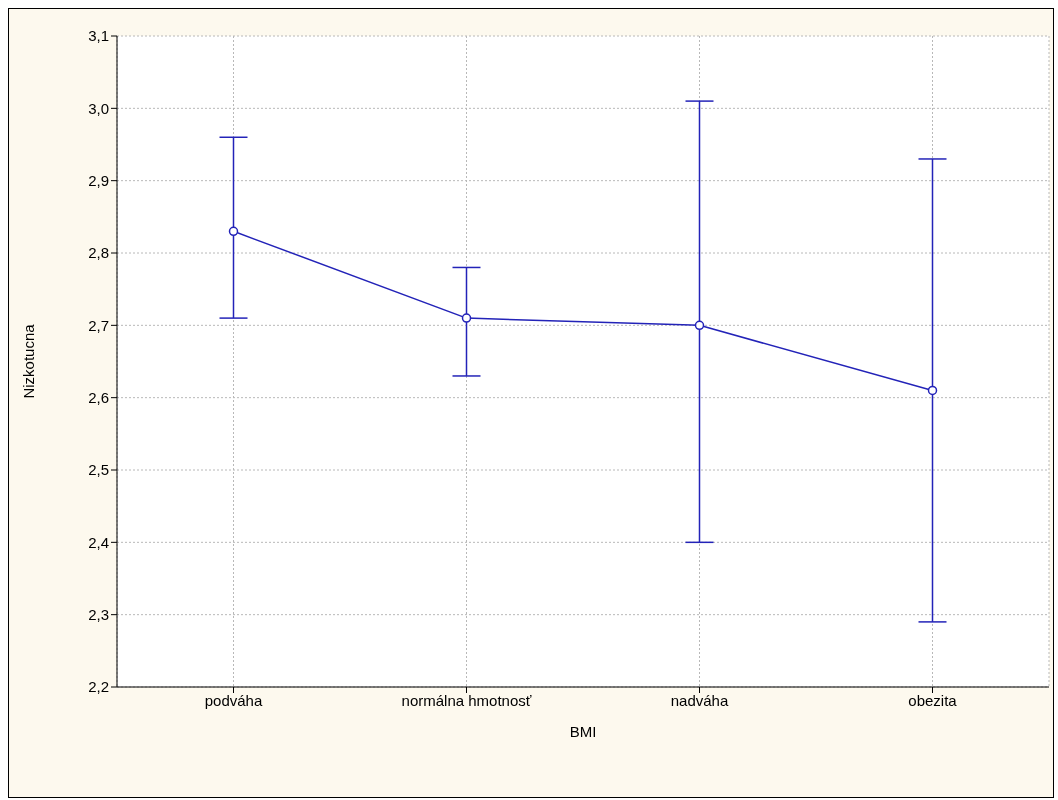  I want to click on y-tick-label: 2,4, so click(98, 542).